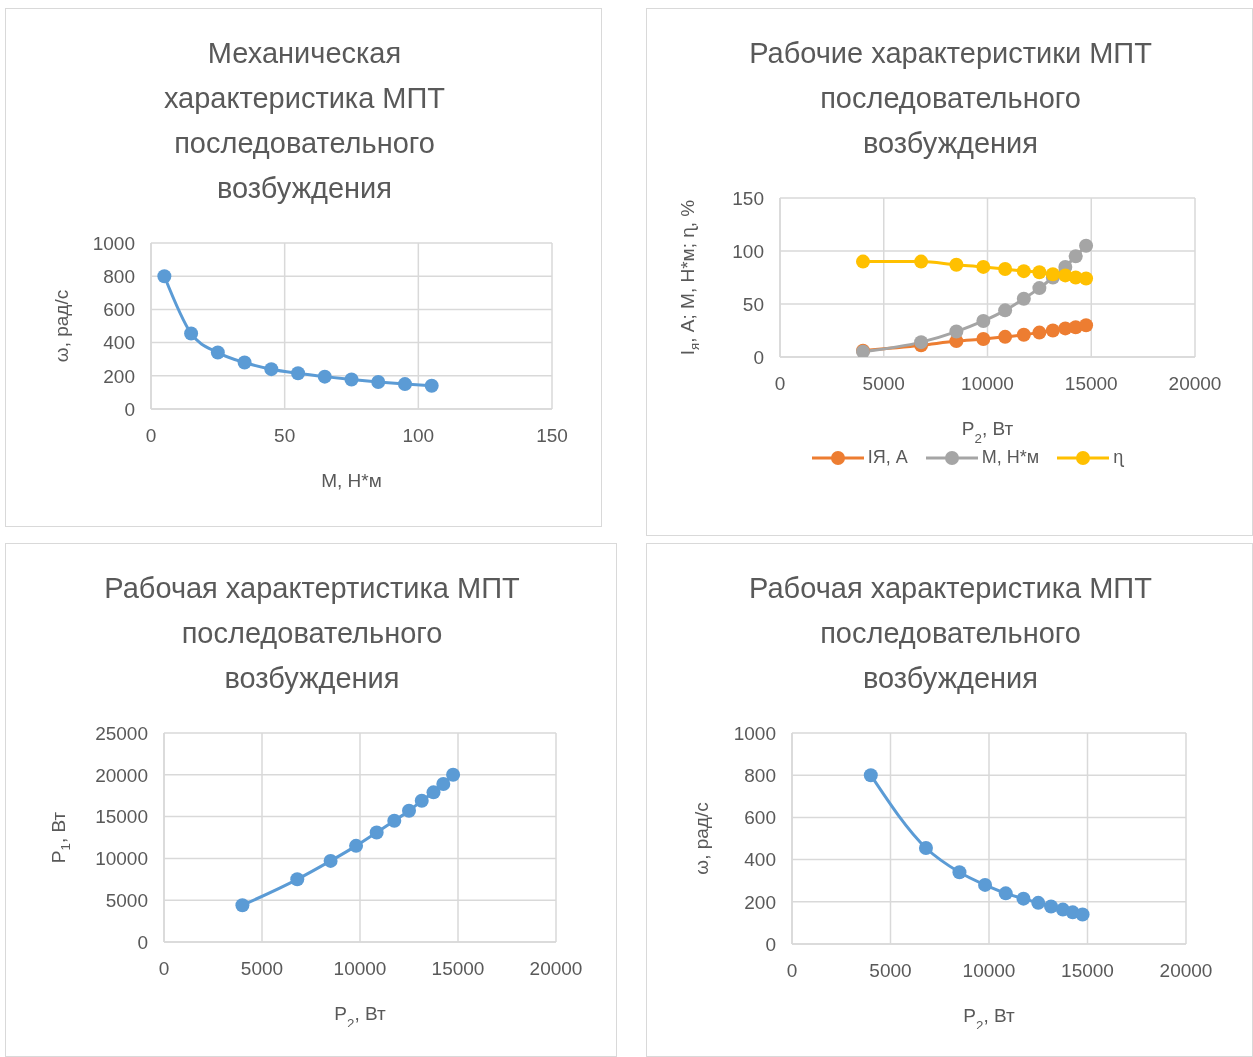 The image size is (1253, 1057). Describe the element at coordinates (552, 436) in the screenshot. I see `x-tick-label: 150` at that location.